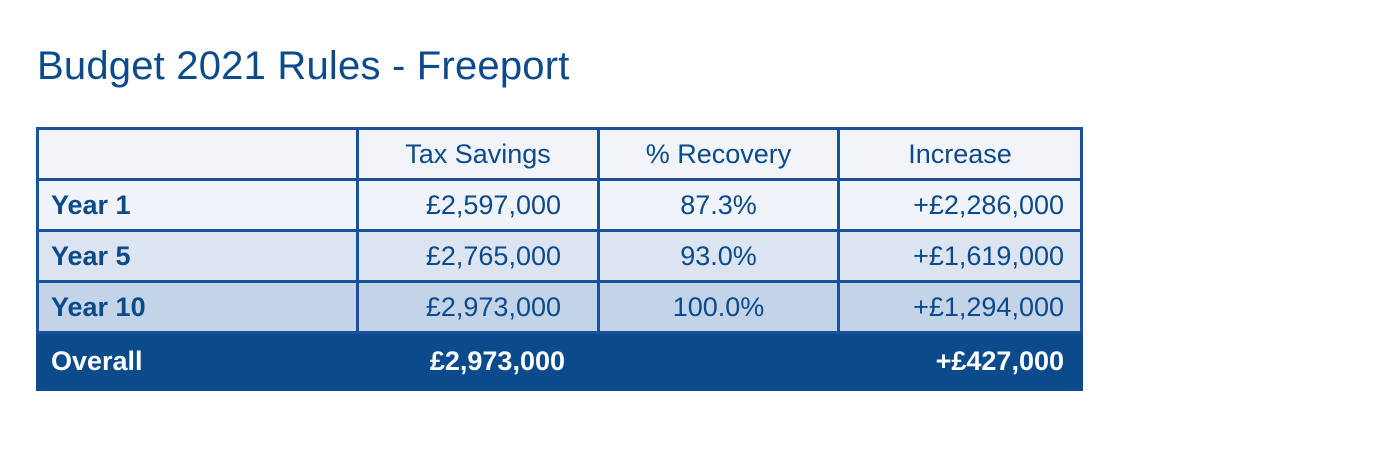 This screenshot has height=450, width=1400. Describe the element at coordinates (478, 307) in the screenshot. I see `tax-savings-cell: £2,973,000` at that location.